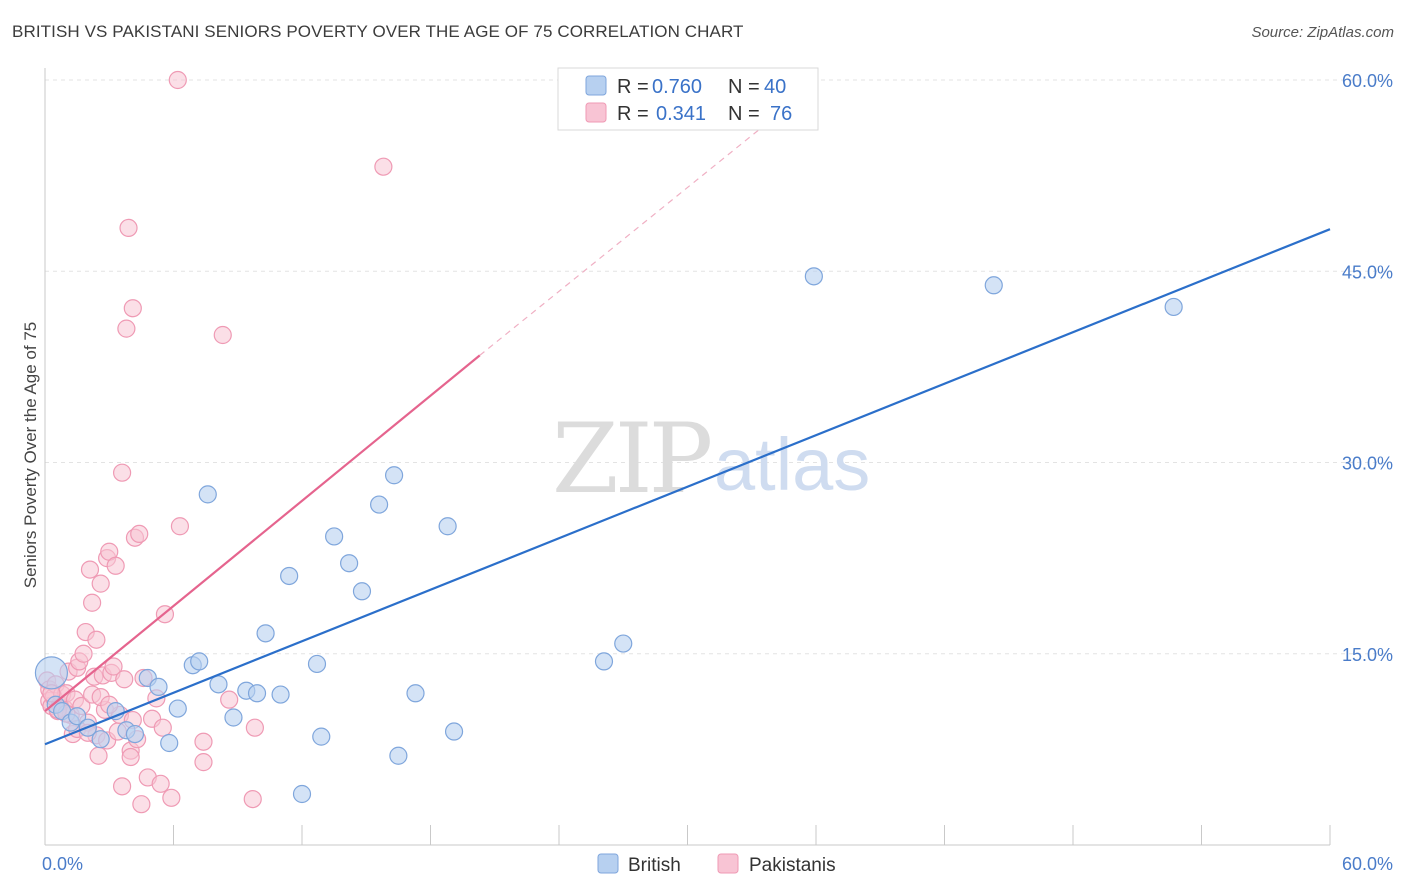 The image size is (1406, 892). What do you see at coordinates (744, 87) in the screenshot?
I see `legend-n-label-british: N =` at bounding box center [744, 87].